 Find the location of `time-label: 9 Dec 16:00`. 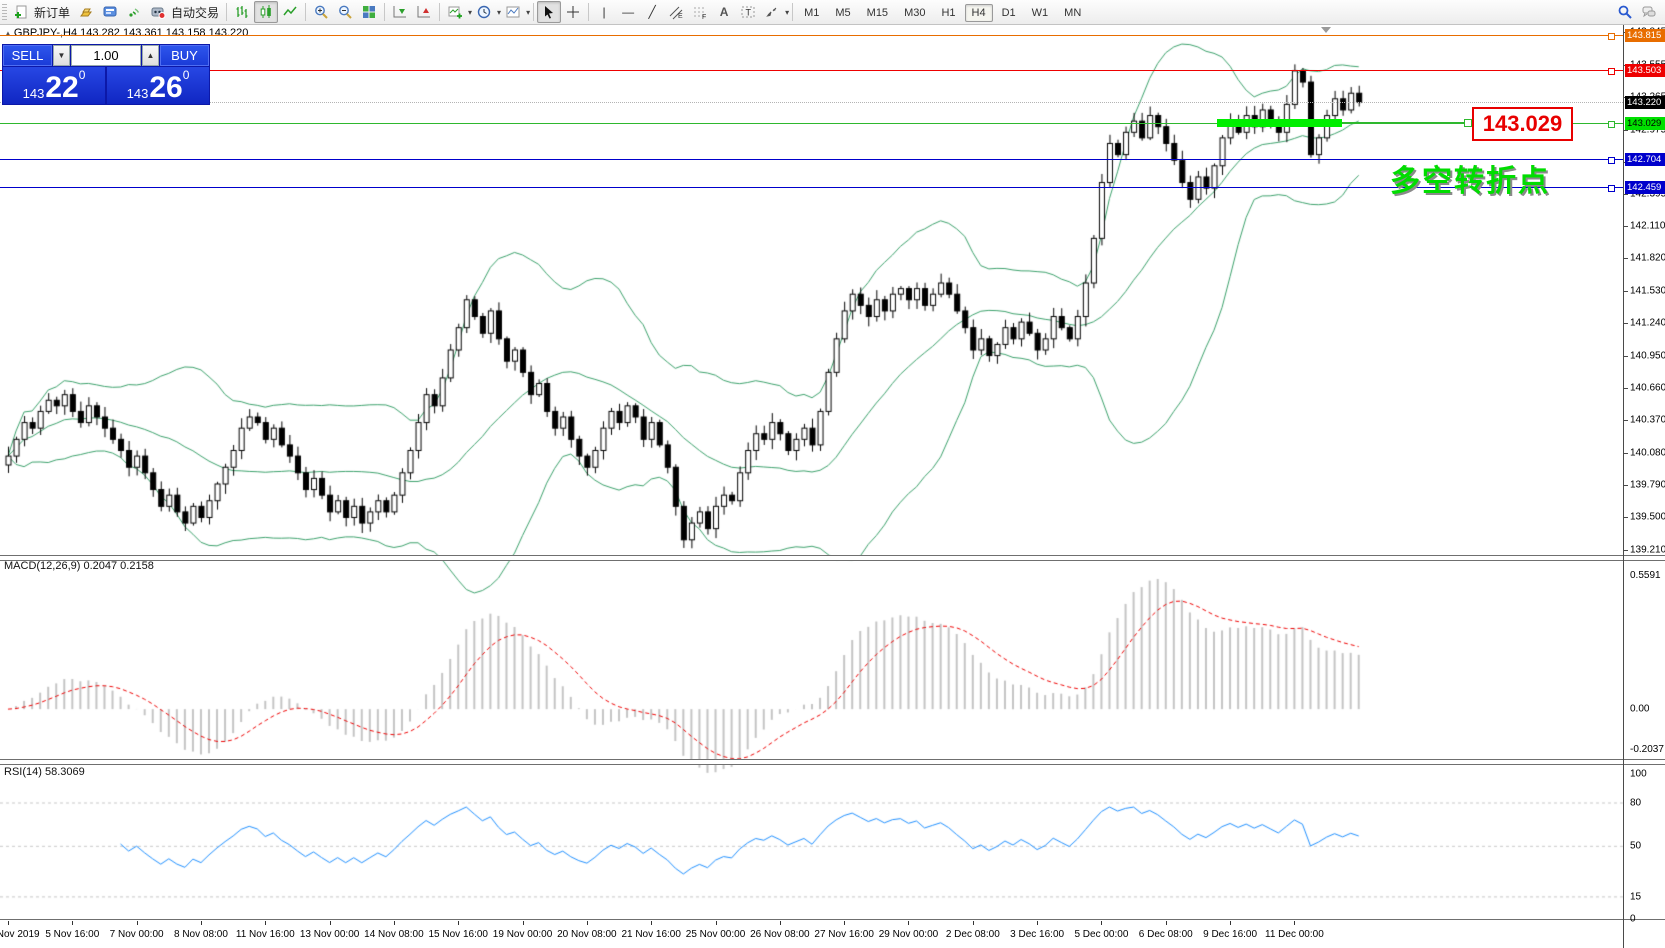

time-label: 9 Dec 16:00 is located at coordinates (1230, 934).